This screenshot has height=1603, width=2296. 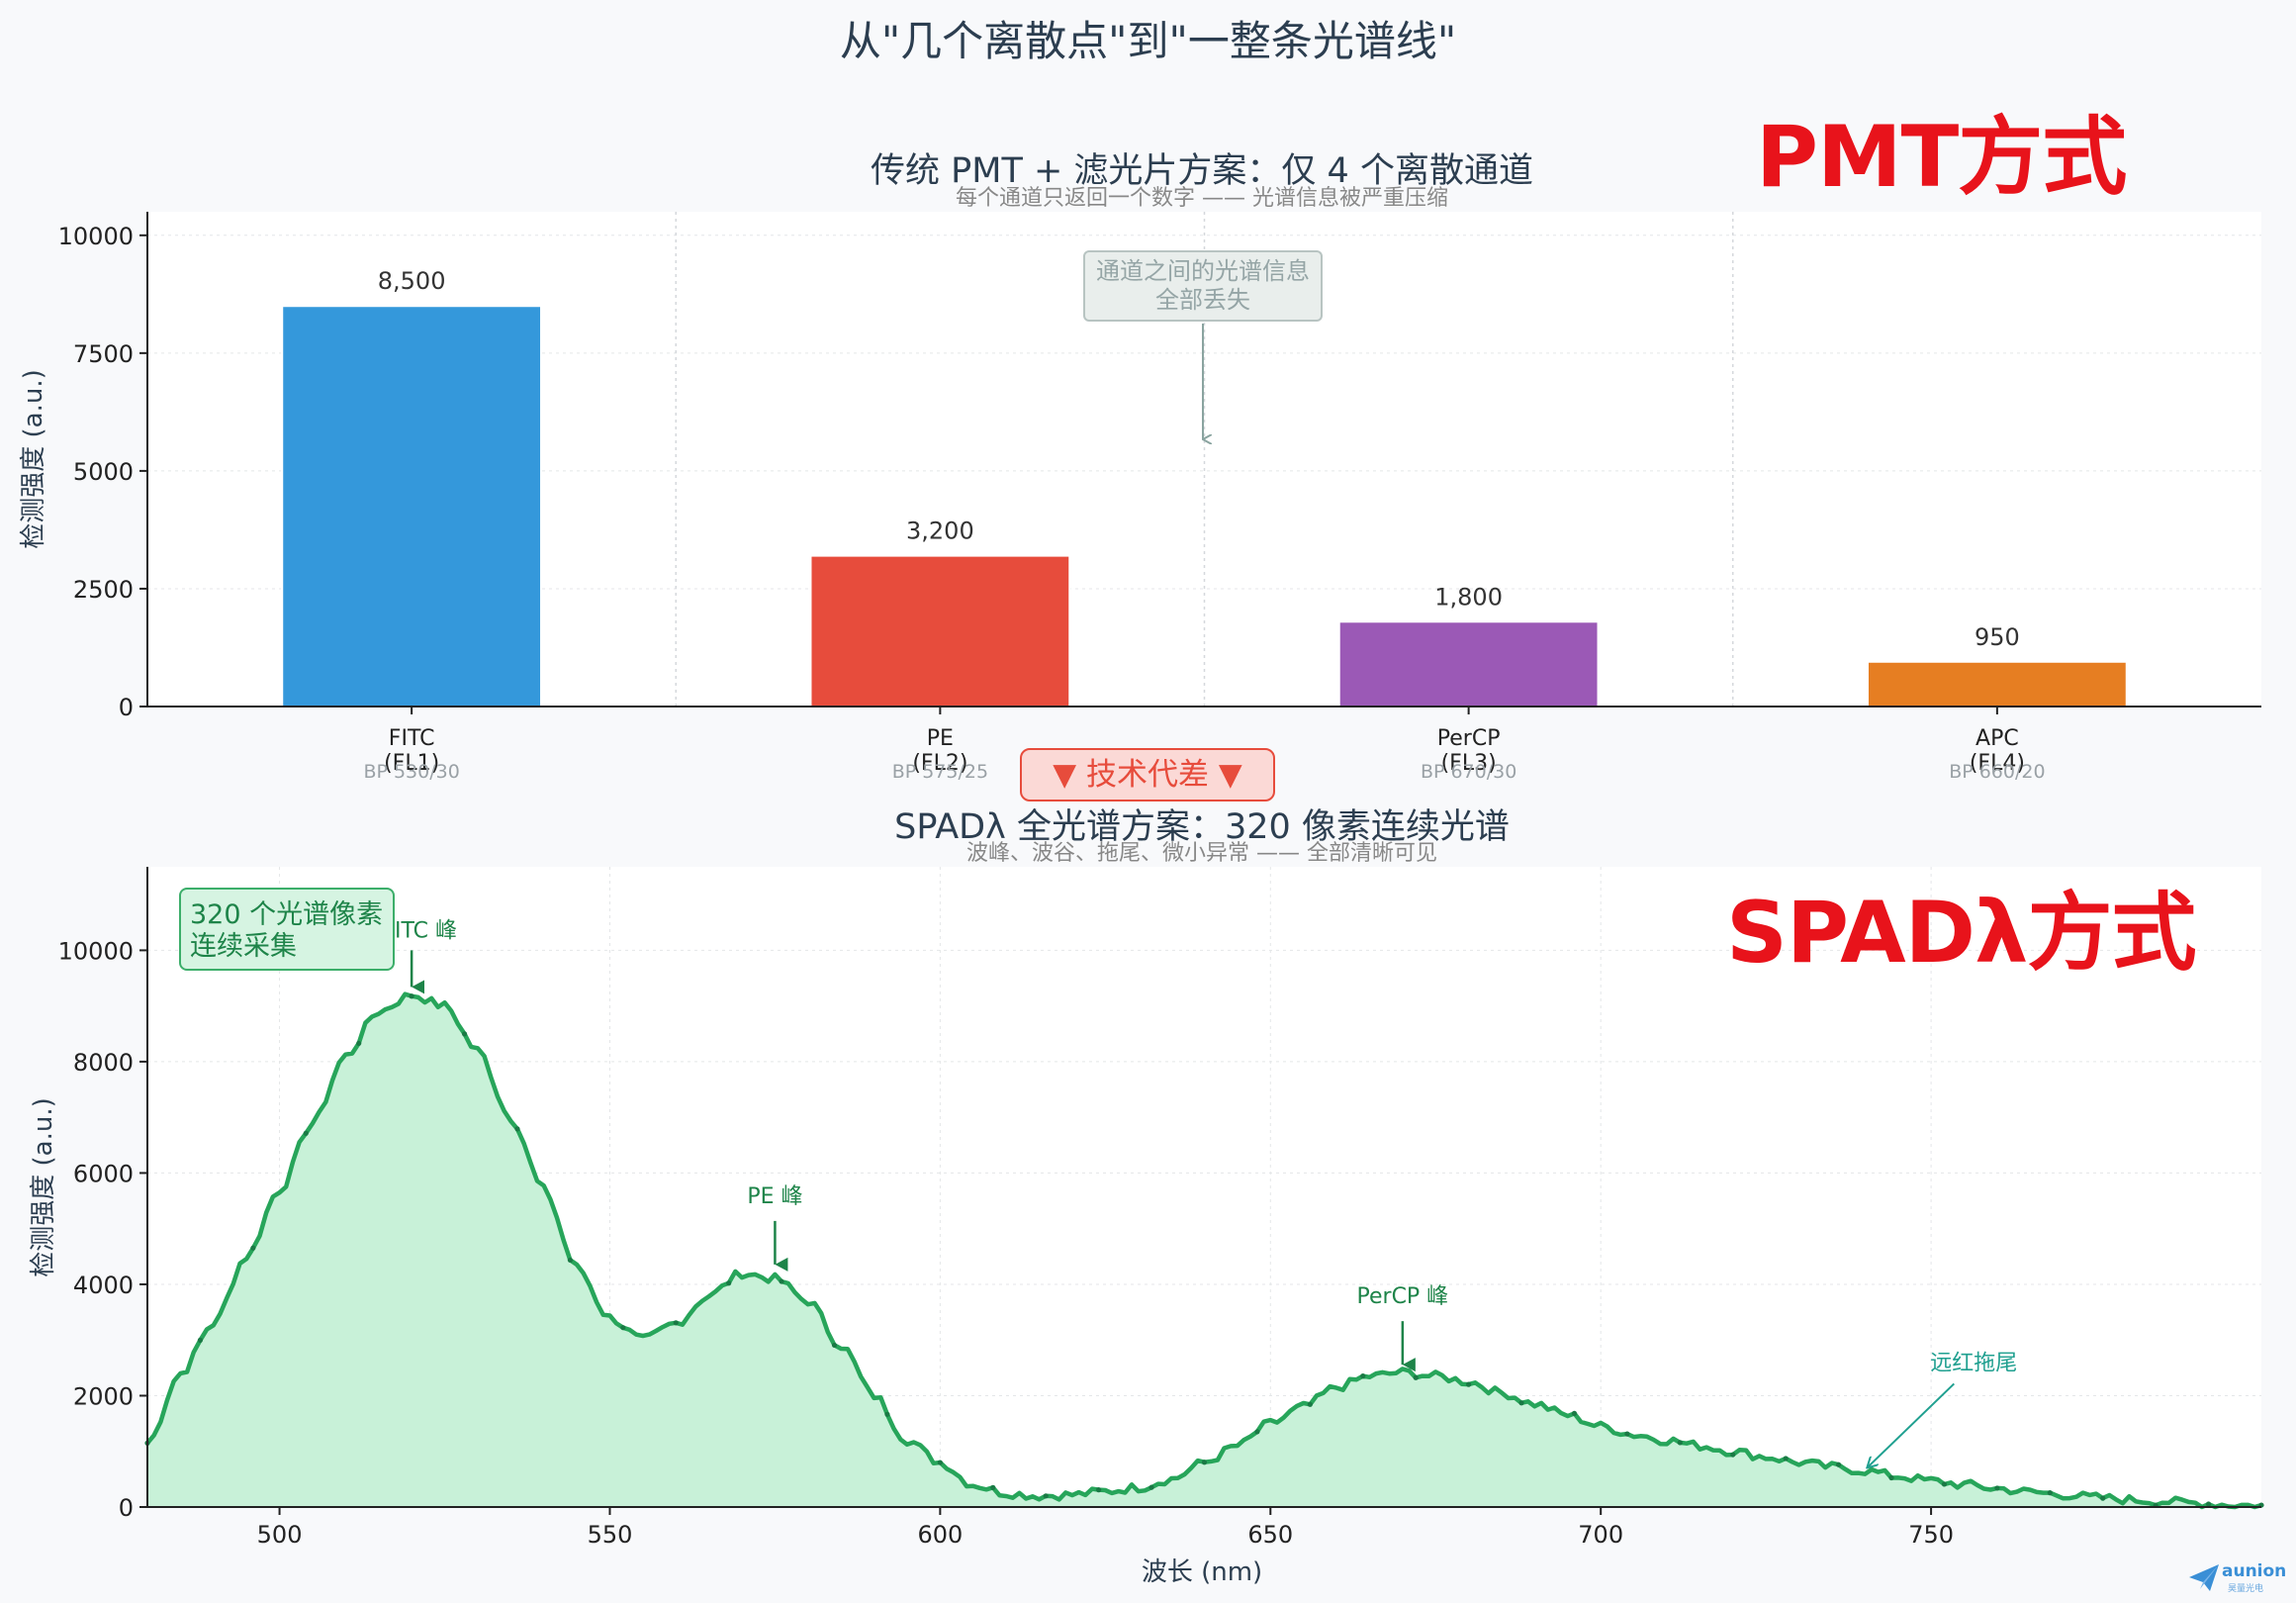 What do you see at coordinates (940, 738) in the screenshot?
I see `pmt-channel-name: PE` at bounding box center [940, 738].